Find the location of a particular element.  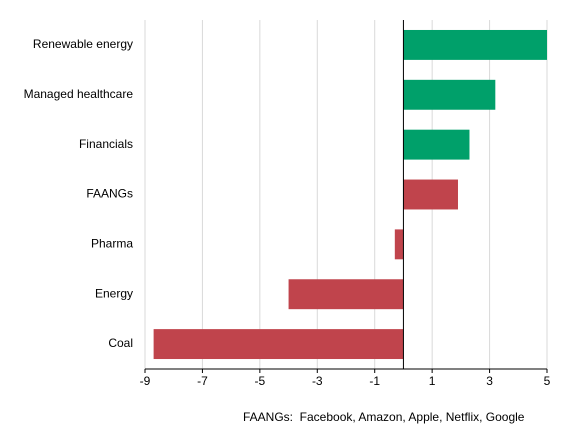

x-tick-label: -5 is located at coordinates (260, 381).